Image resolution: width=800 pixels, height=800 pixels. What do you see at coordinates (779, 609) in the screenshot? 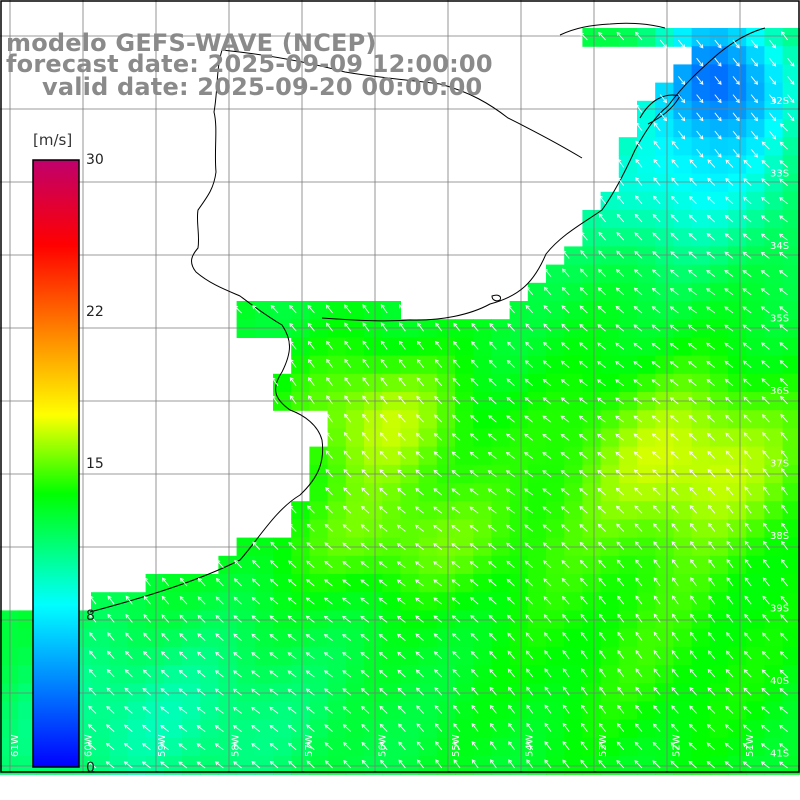
I see `lat-label-39S: 39S` at bounding box center [779, 609].